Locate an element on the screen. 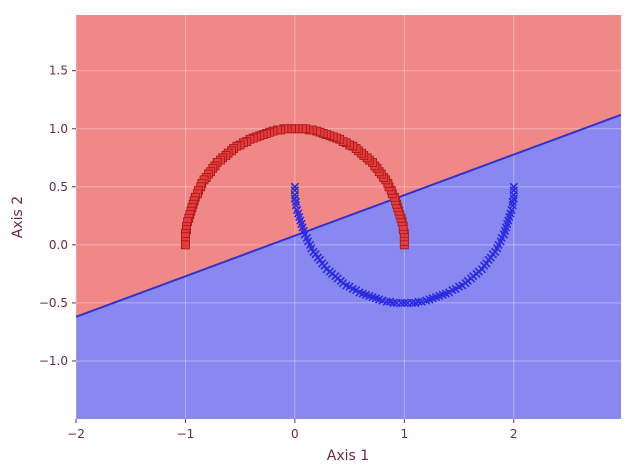 The image size is (630, 473). y-axis-ticks: −1.0 −0.5 0.0 0.5 1.0 1.5 is located at coordinates (57, 216).